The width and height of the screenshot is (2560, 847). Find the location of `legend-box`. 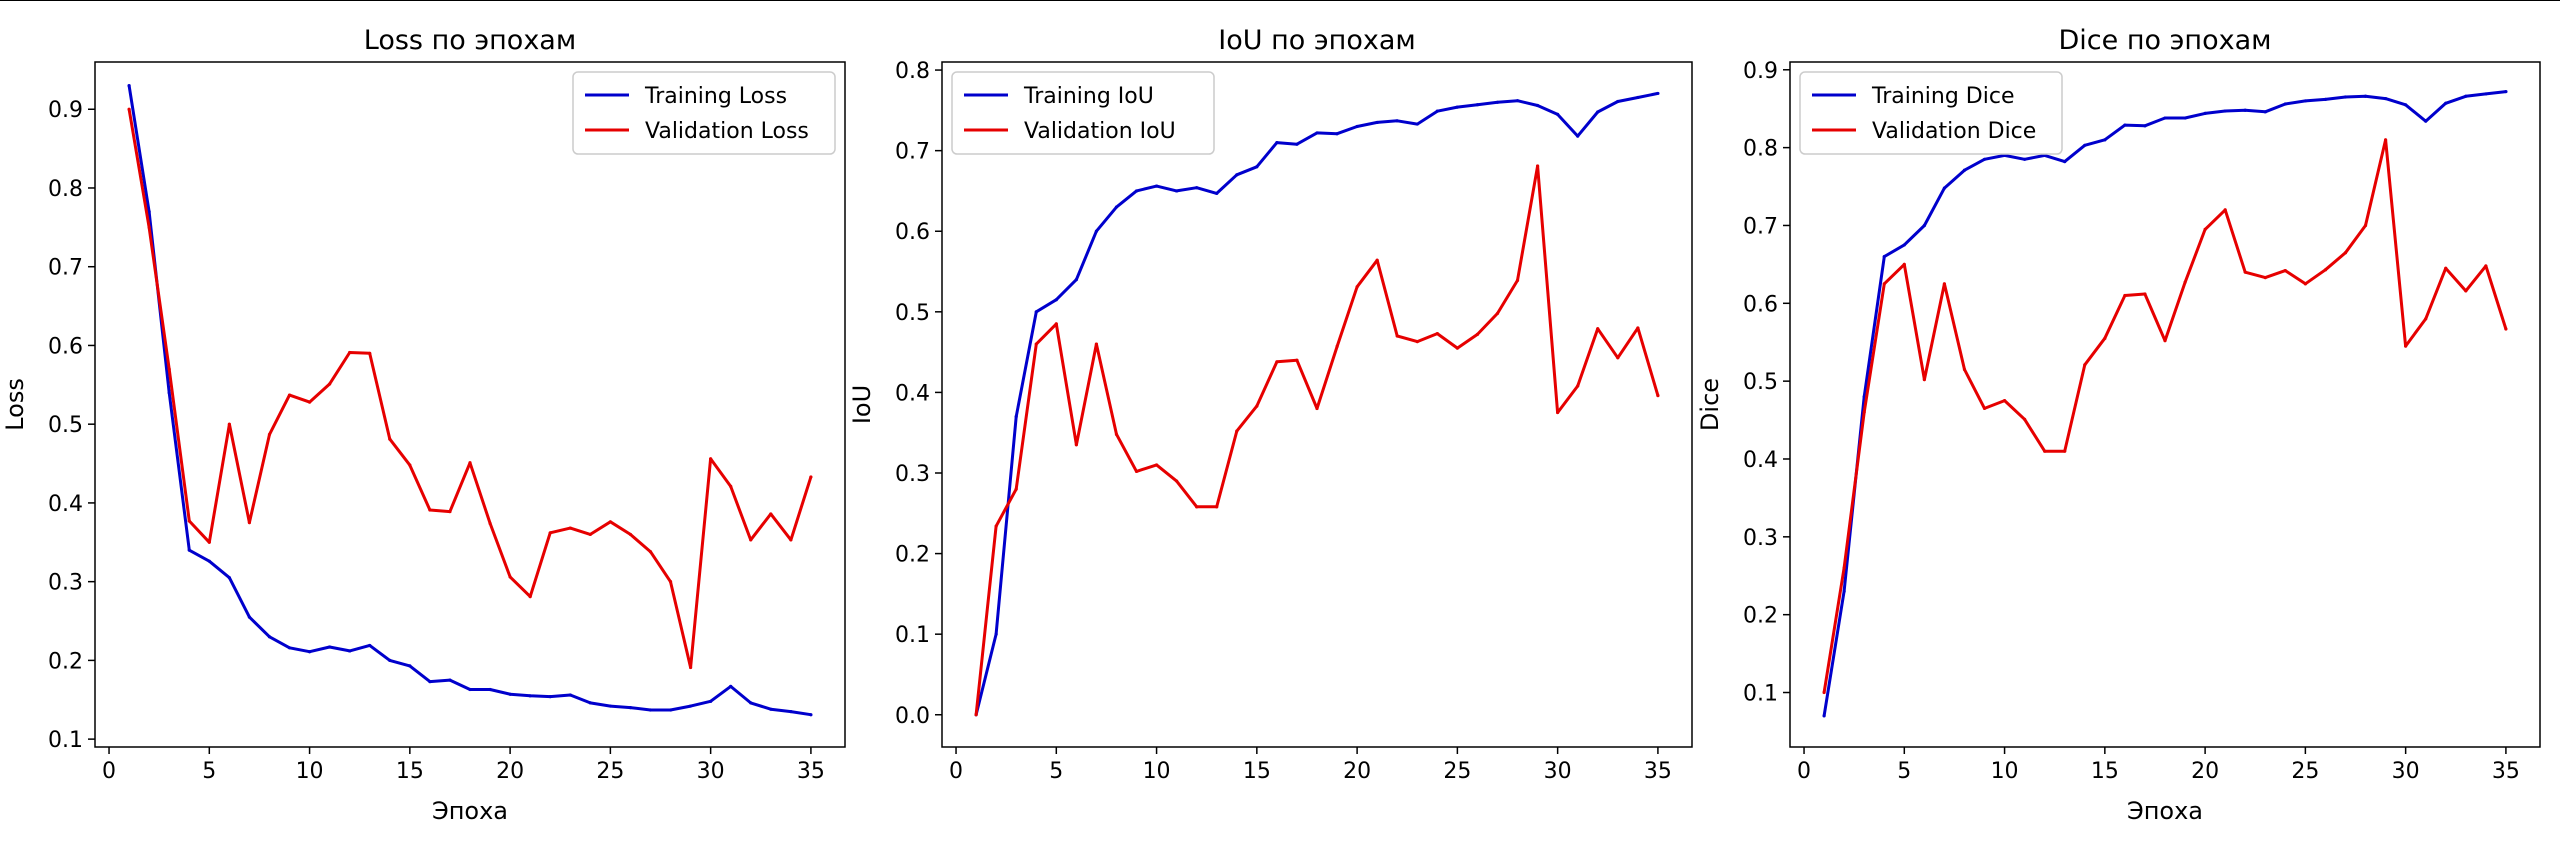

legend-box is located at coordinates (1083, 113).